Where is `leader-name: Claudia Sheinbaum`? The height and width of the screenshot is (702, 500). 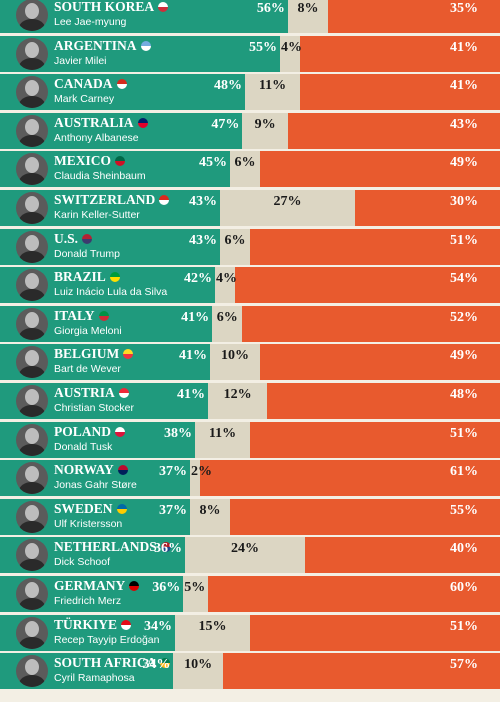 leader-name: Claudia Sheinbaum is located at coordinates (100, 176).